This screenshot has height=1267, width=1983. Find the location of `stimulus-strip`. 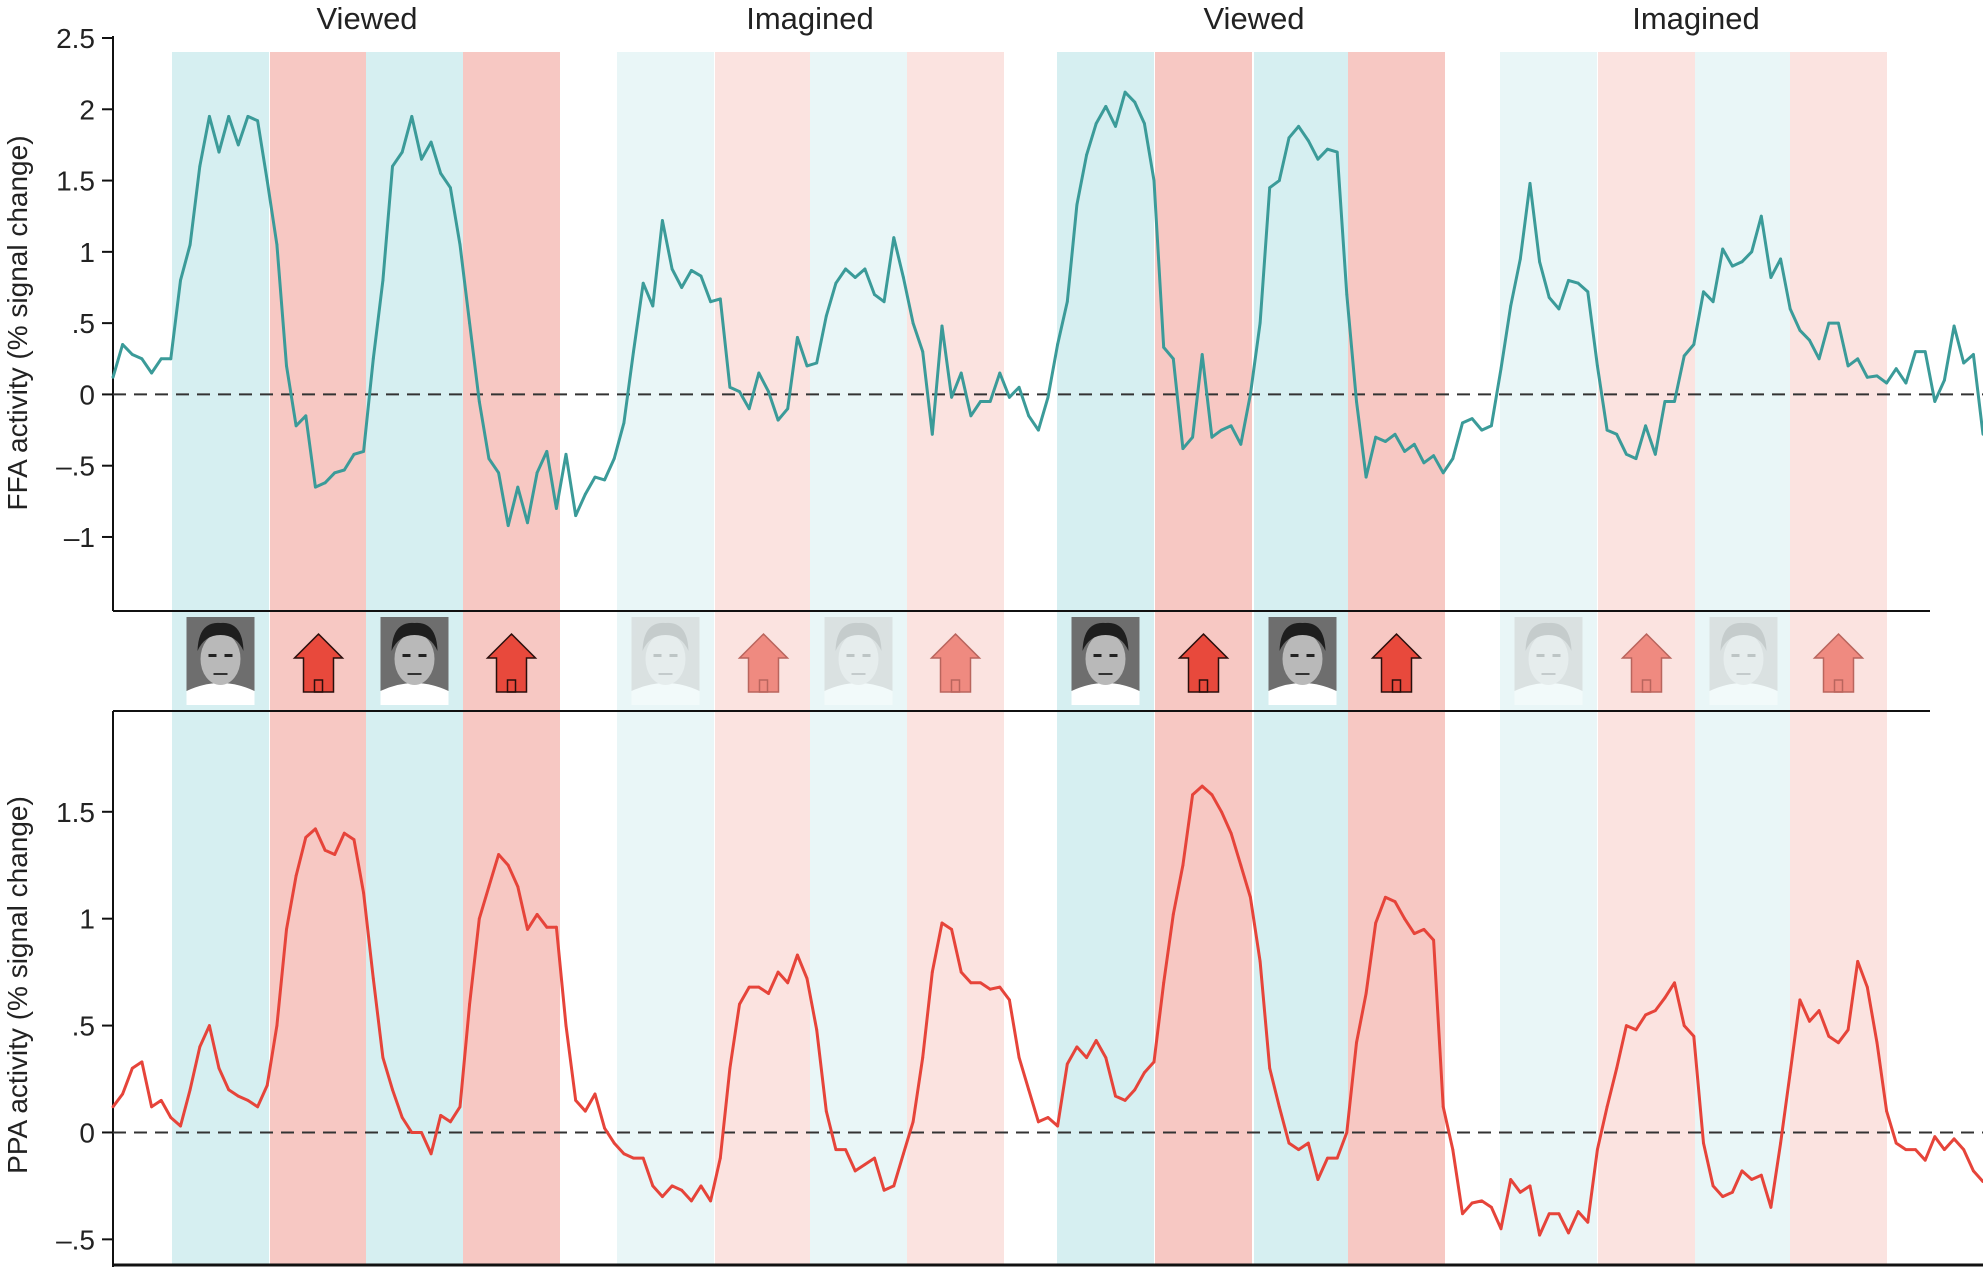

stimulus-strip is located at coordinates (1021, 661).